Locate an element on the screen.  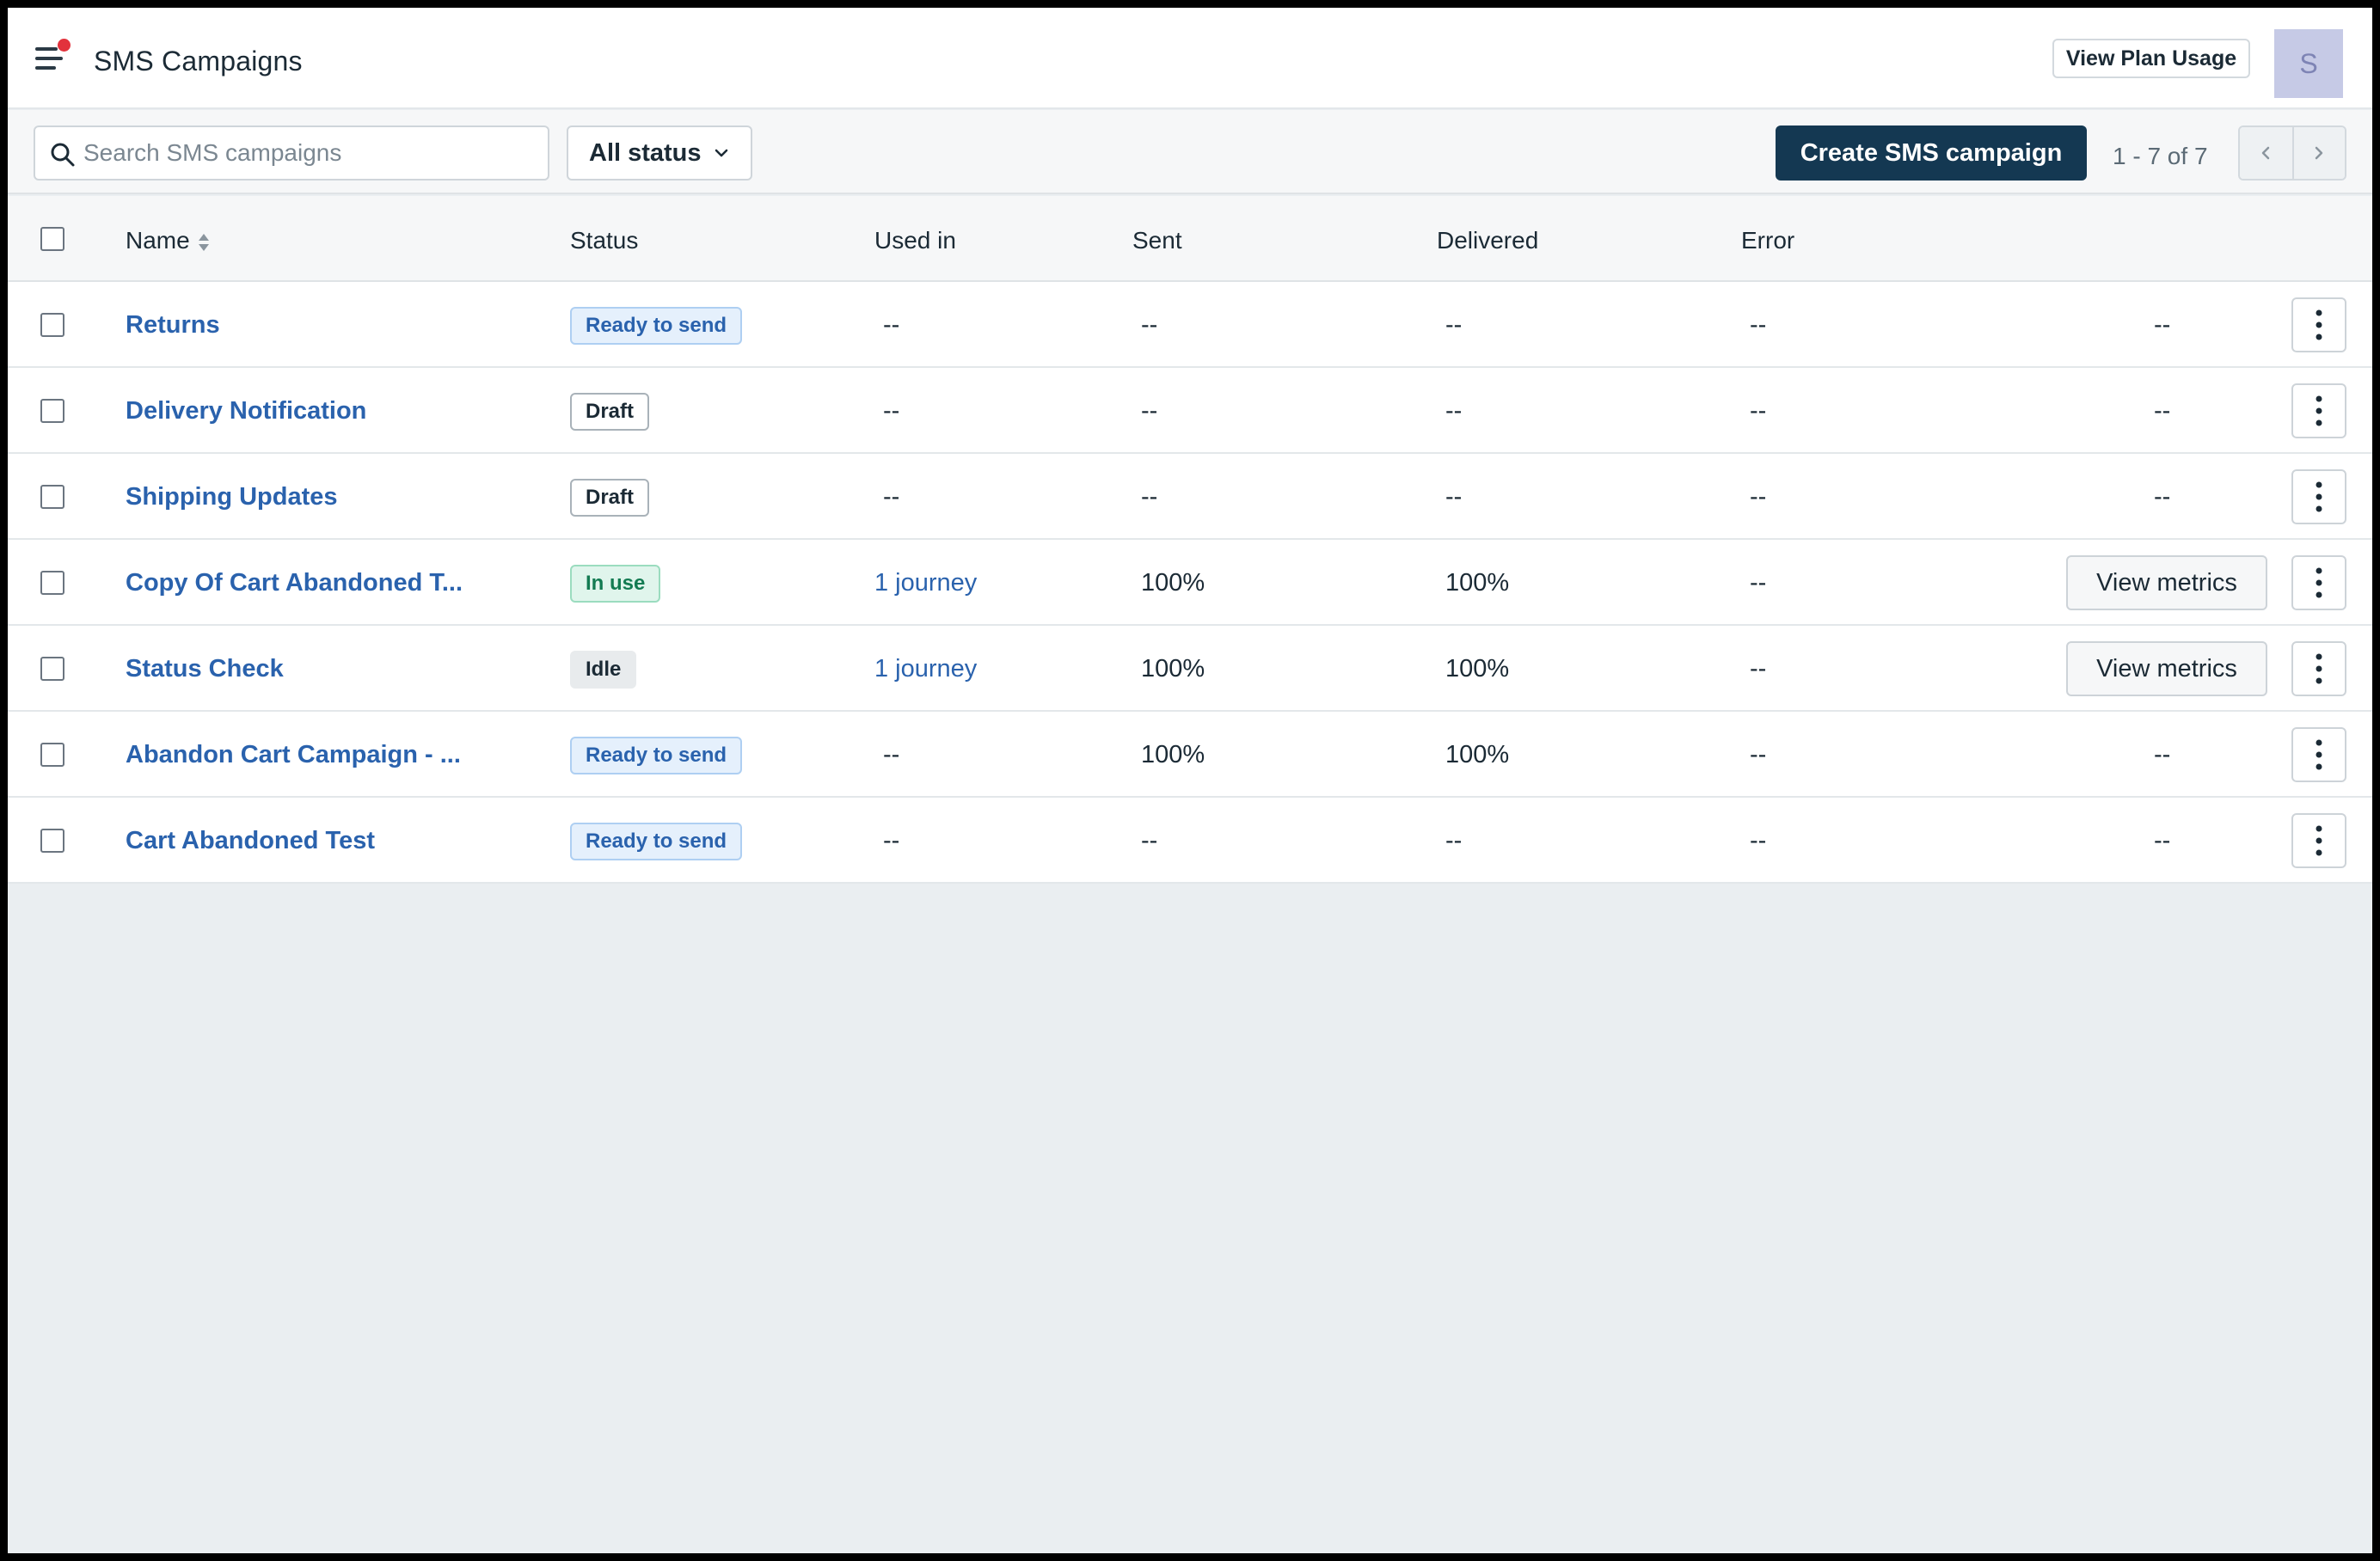
select-all-checkbox is located at coordinates (52, 239).